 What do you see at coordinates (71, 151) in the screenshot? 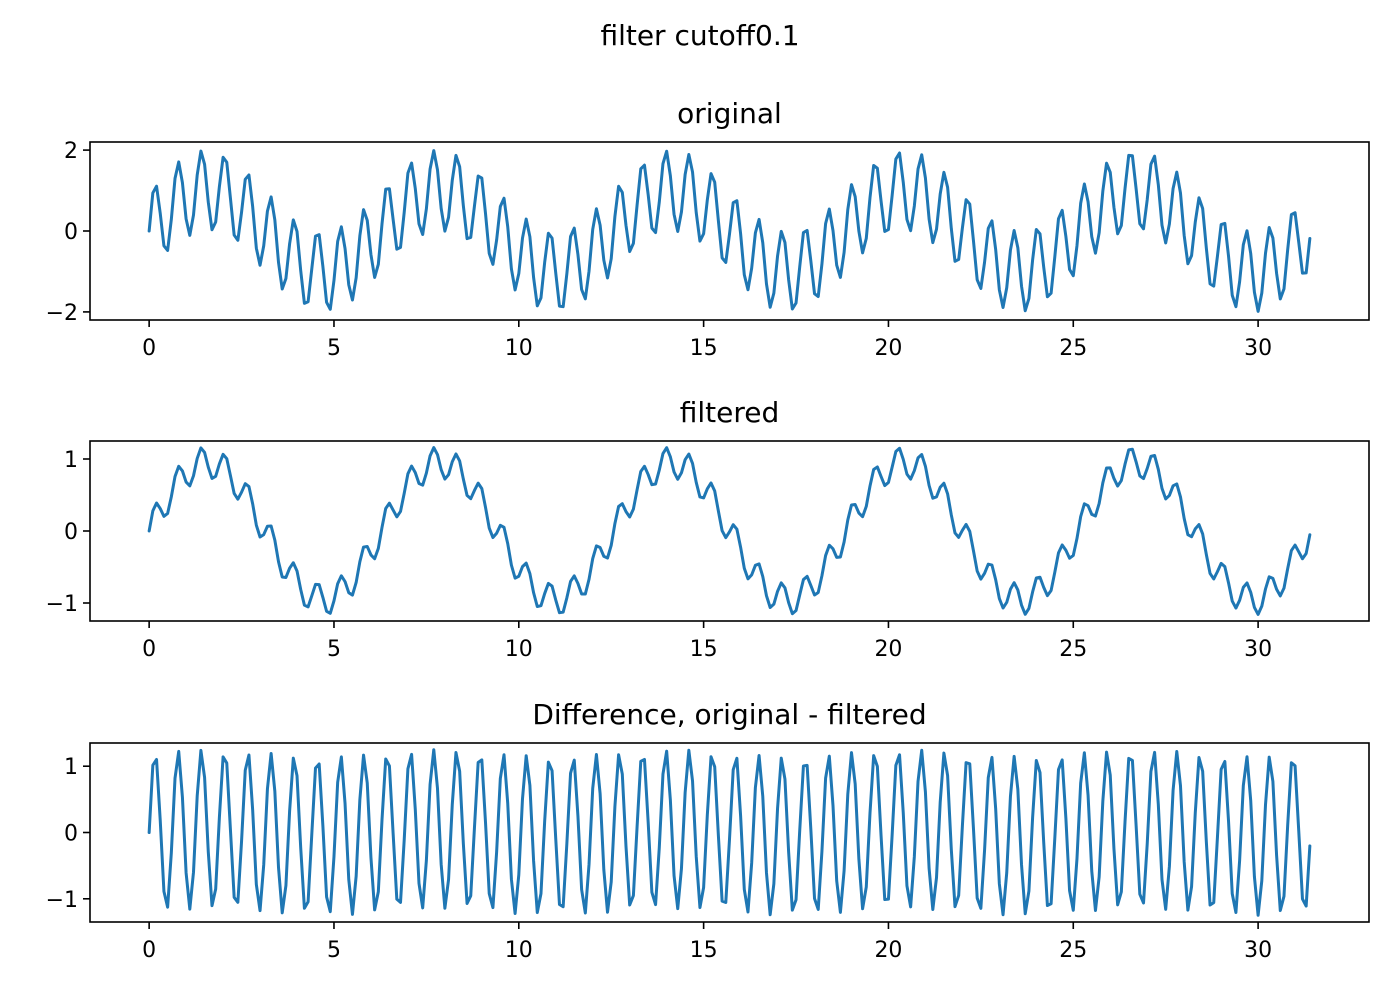
I see `y-tick-label: 2` at bounding box center [71, 151].